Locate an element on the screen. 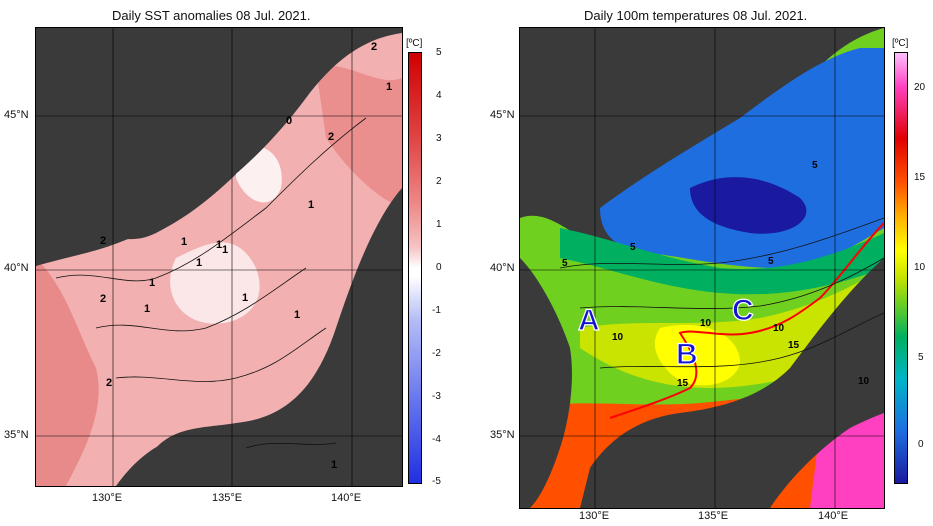  sst-cbar-tick: -3 is located at coordinates (436, 396).